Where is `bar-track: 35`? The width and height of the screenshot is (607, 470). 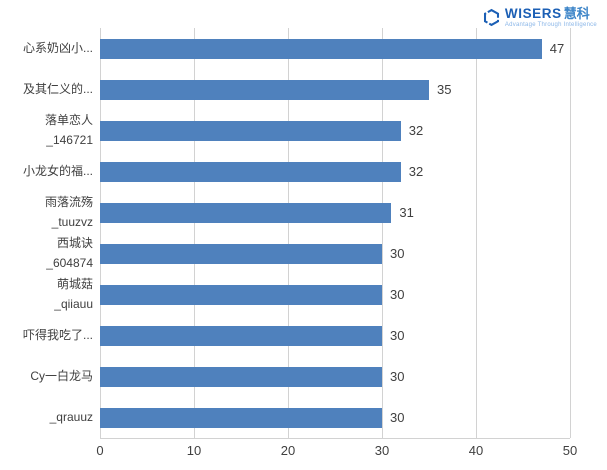 bar-track: 35 is located at coordinates (335, 89).